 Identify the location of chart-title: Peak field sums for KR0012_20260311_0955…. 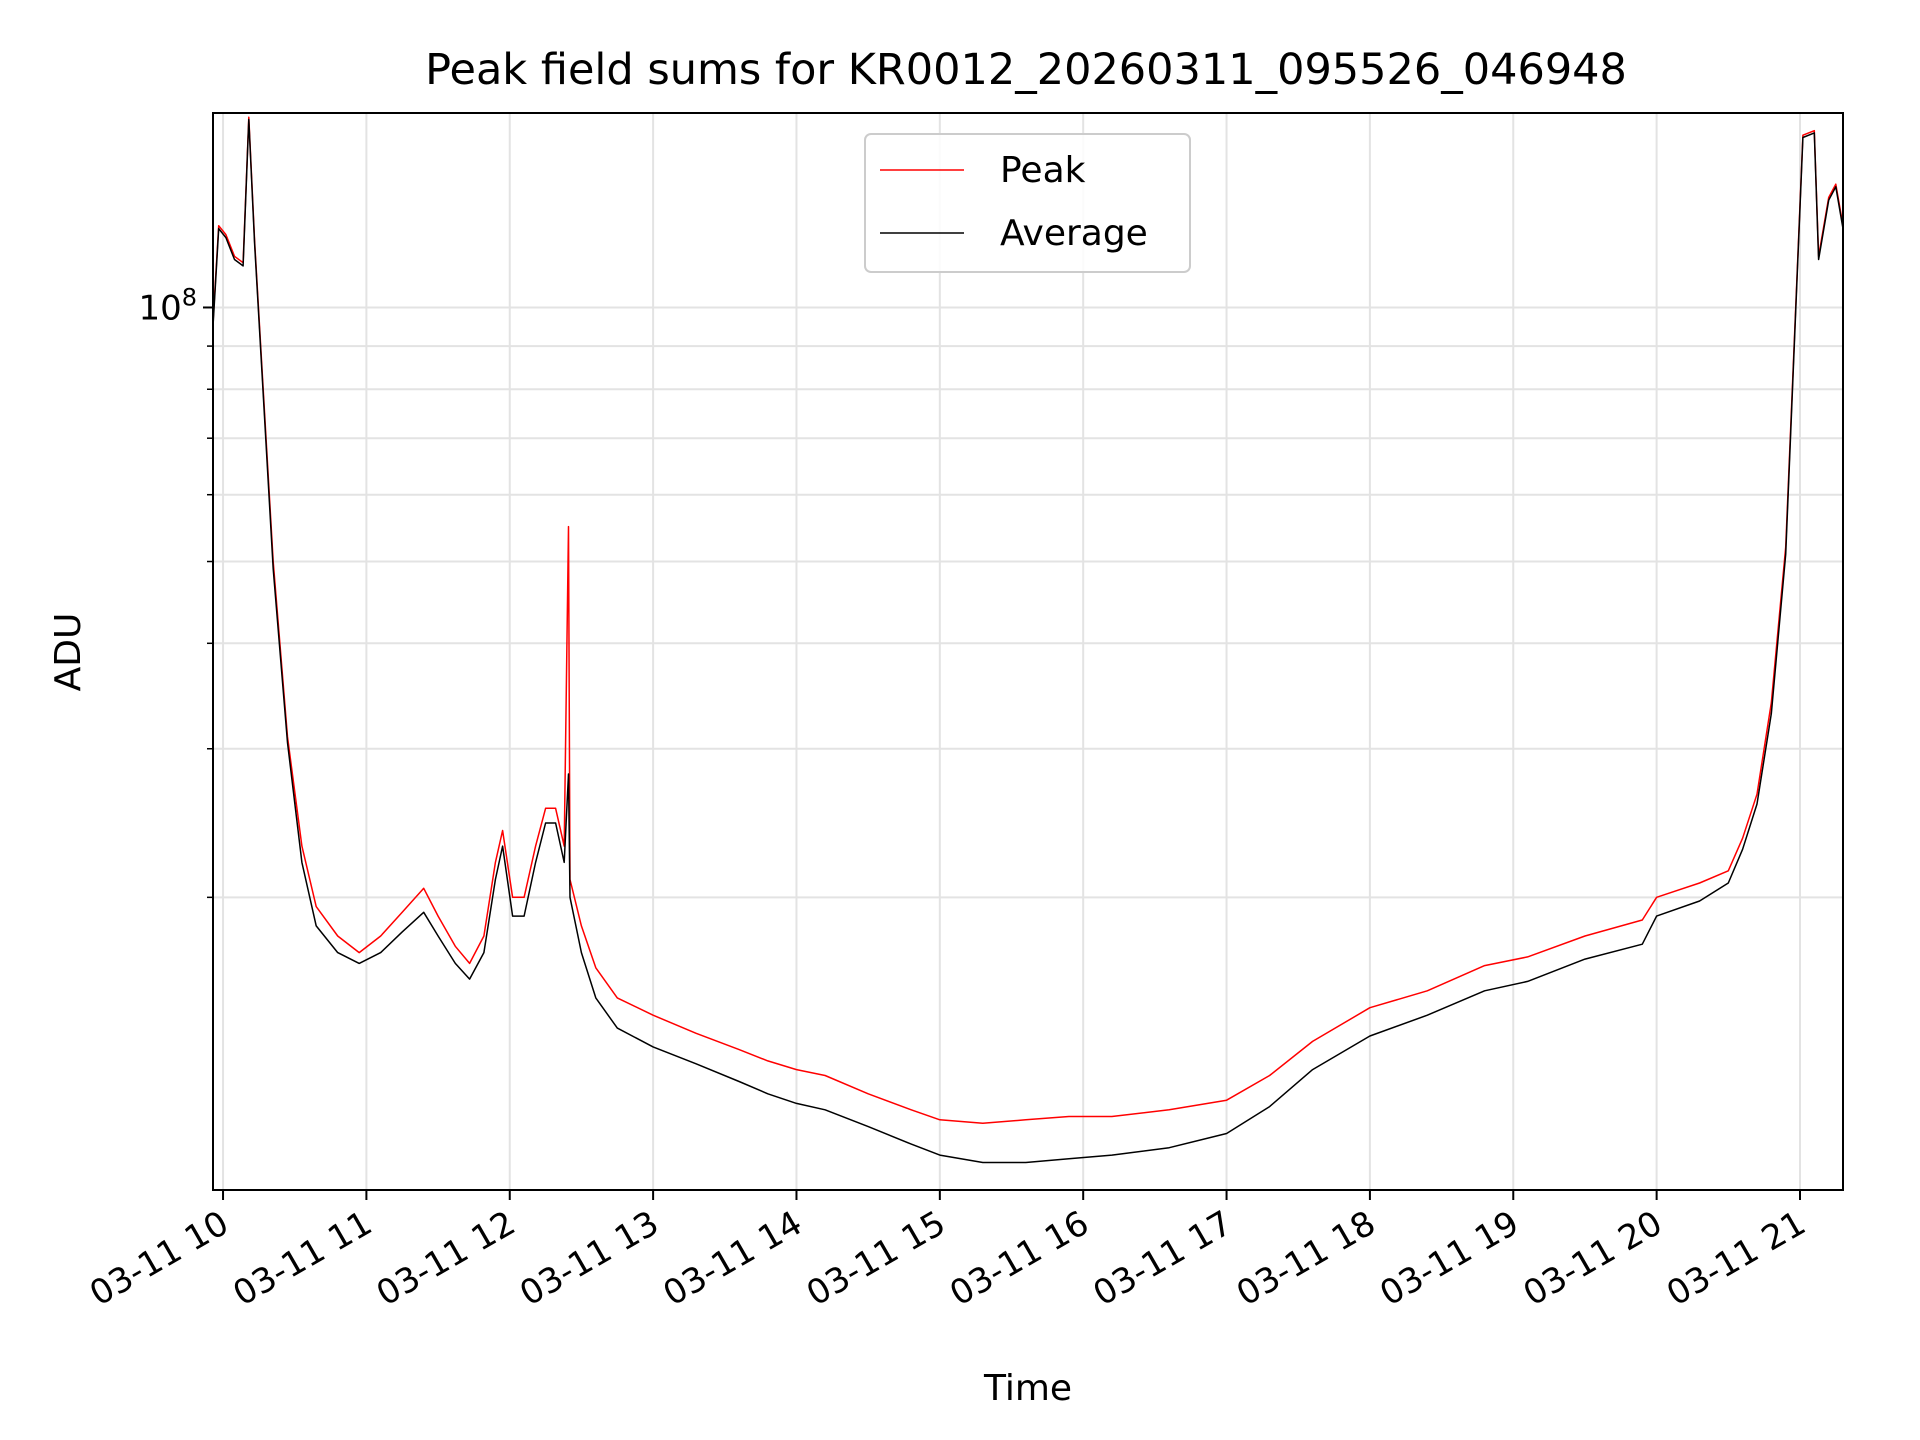
(1026, 70).